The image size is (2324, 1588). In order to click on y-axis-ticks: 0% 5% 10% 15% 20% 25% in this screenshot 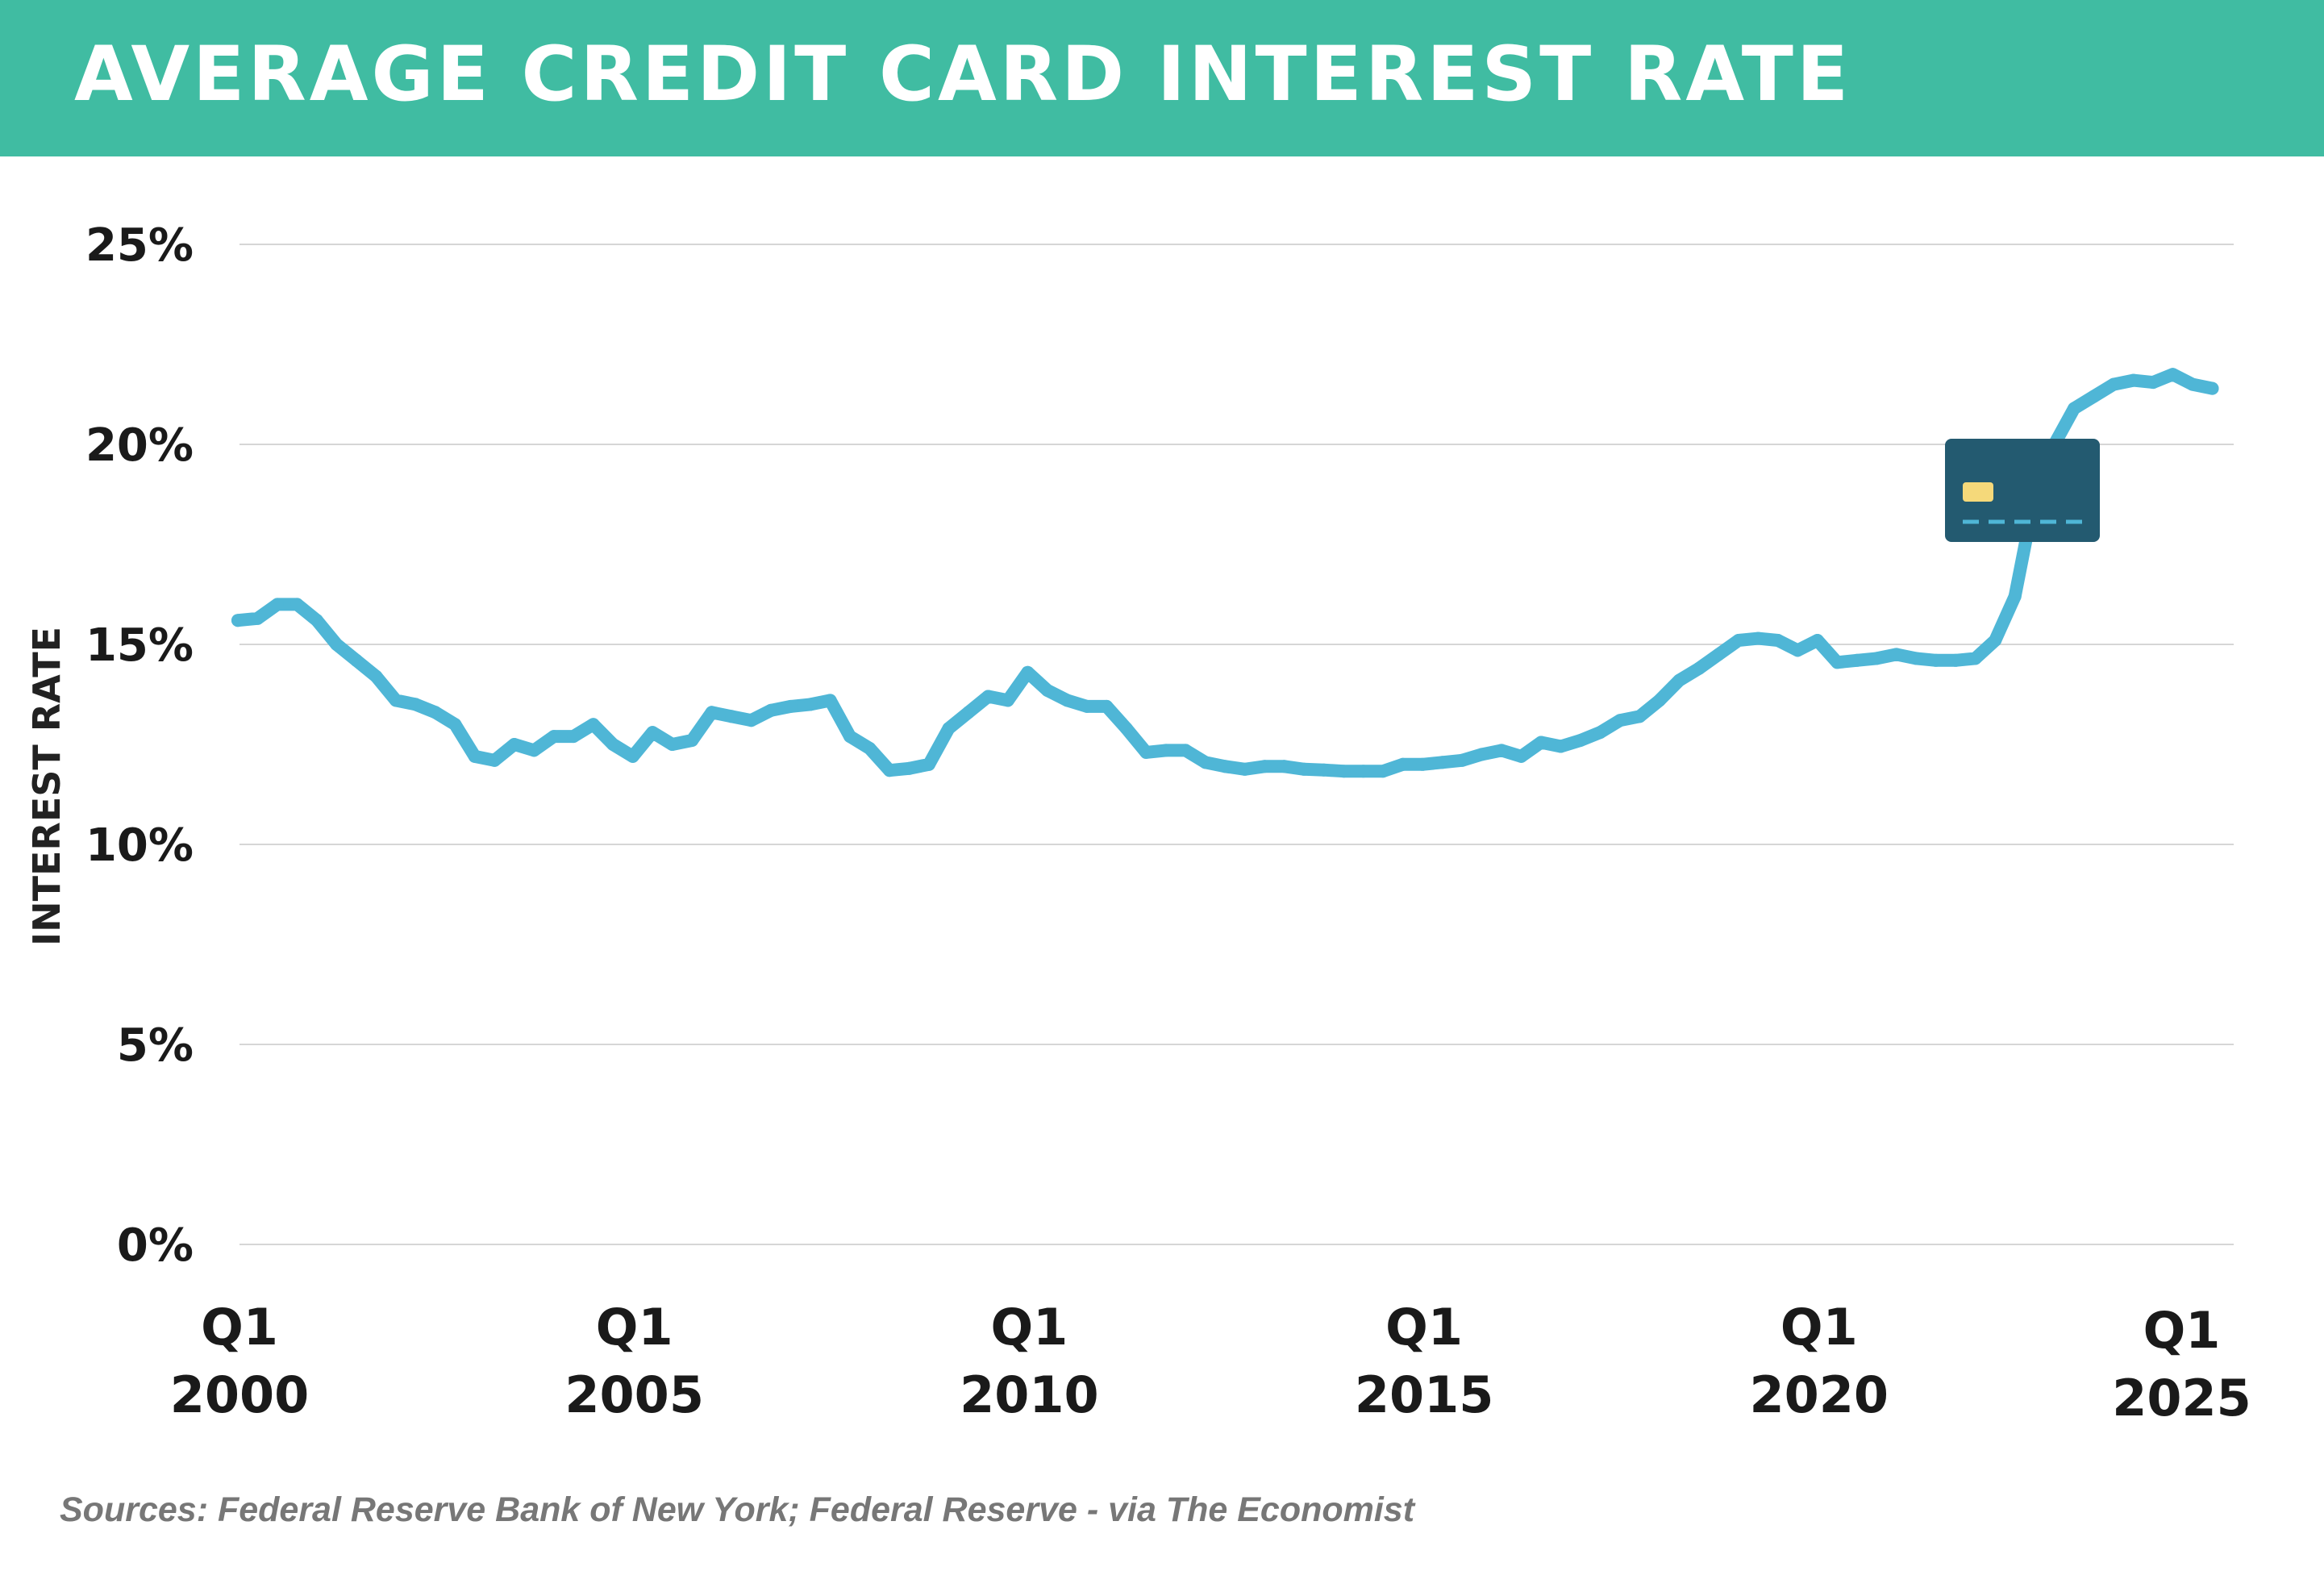, I will do `click(139, 745)`.